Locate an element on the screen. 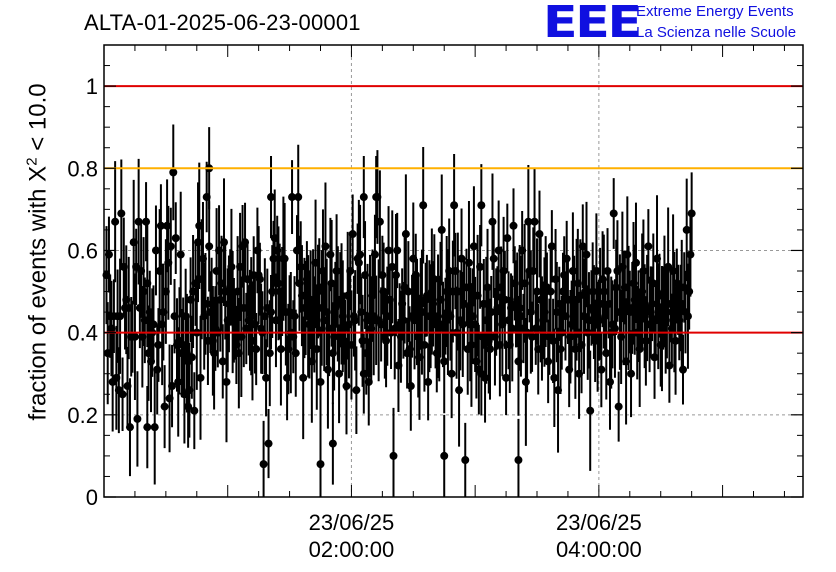 The width and height of the screenshot is (836, 572). chart-title: ALTA-01-2025-06-23-00001 is located at coordinates (222, 22).